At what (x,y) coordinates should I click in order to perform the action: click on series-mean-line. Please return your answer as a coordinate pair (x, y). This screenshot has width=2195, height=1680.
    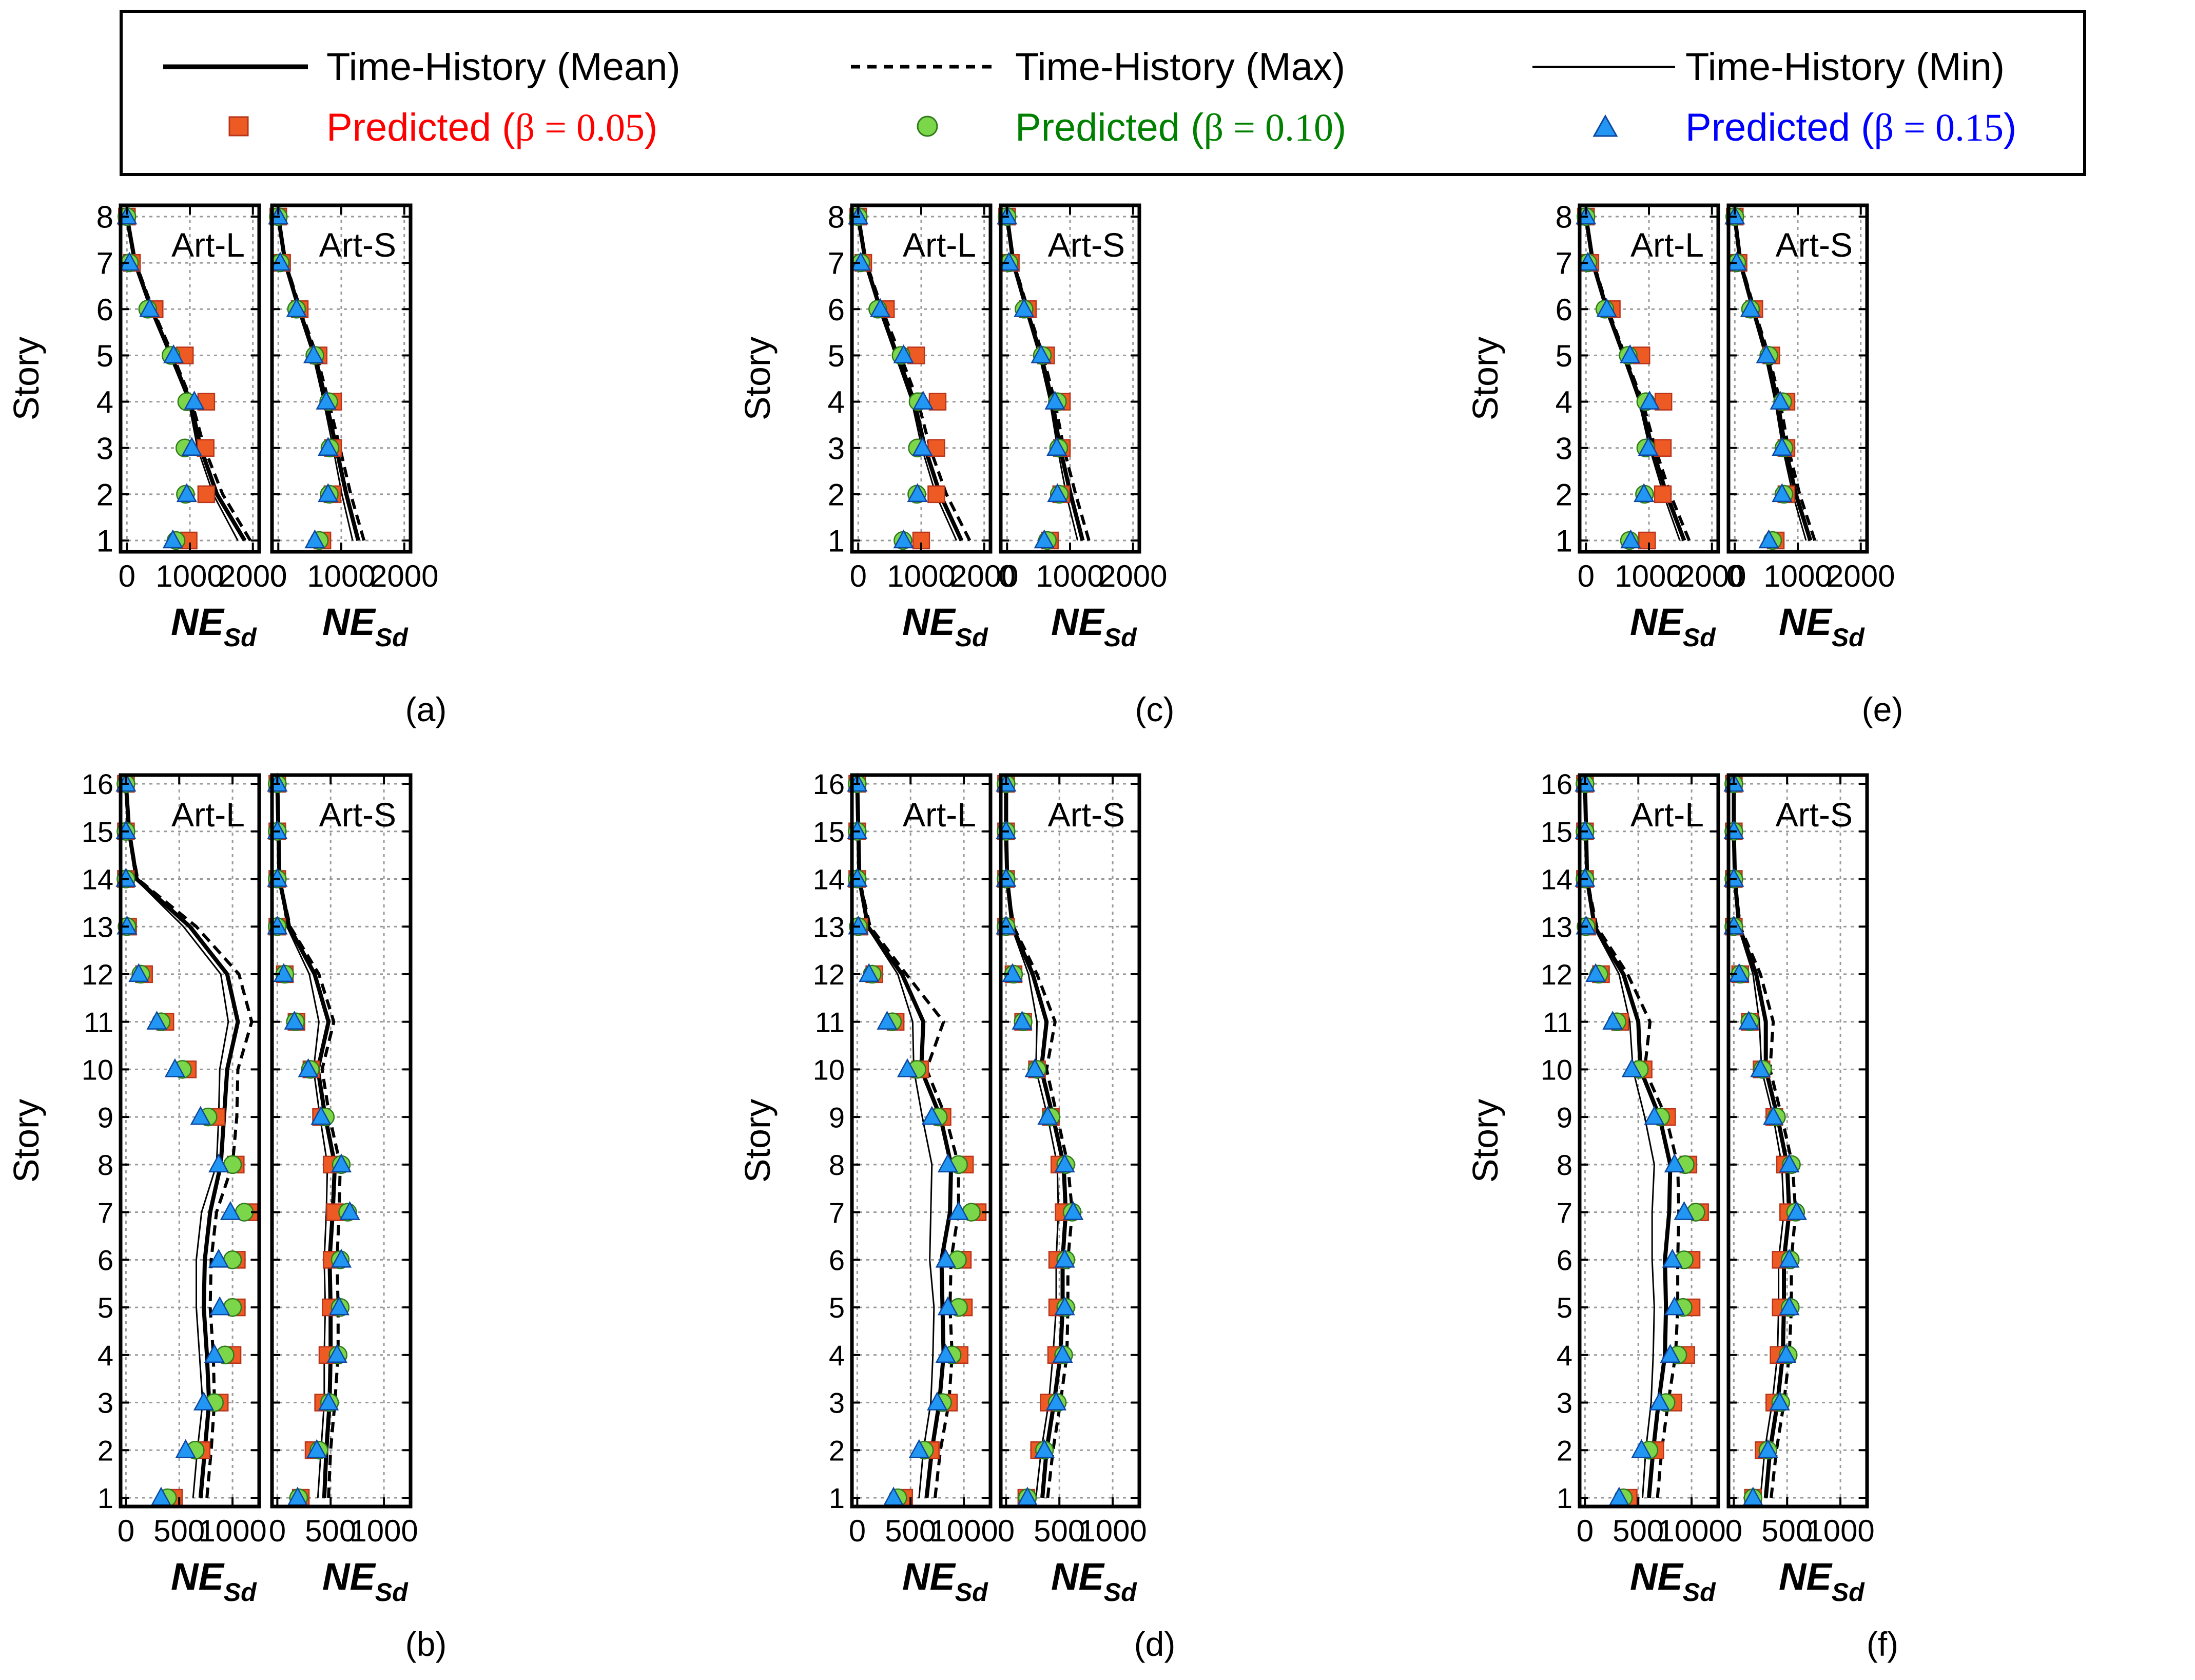
    Looking at the image, I should click on (1036, 1141).